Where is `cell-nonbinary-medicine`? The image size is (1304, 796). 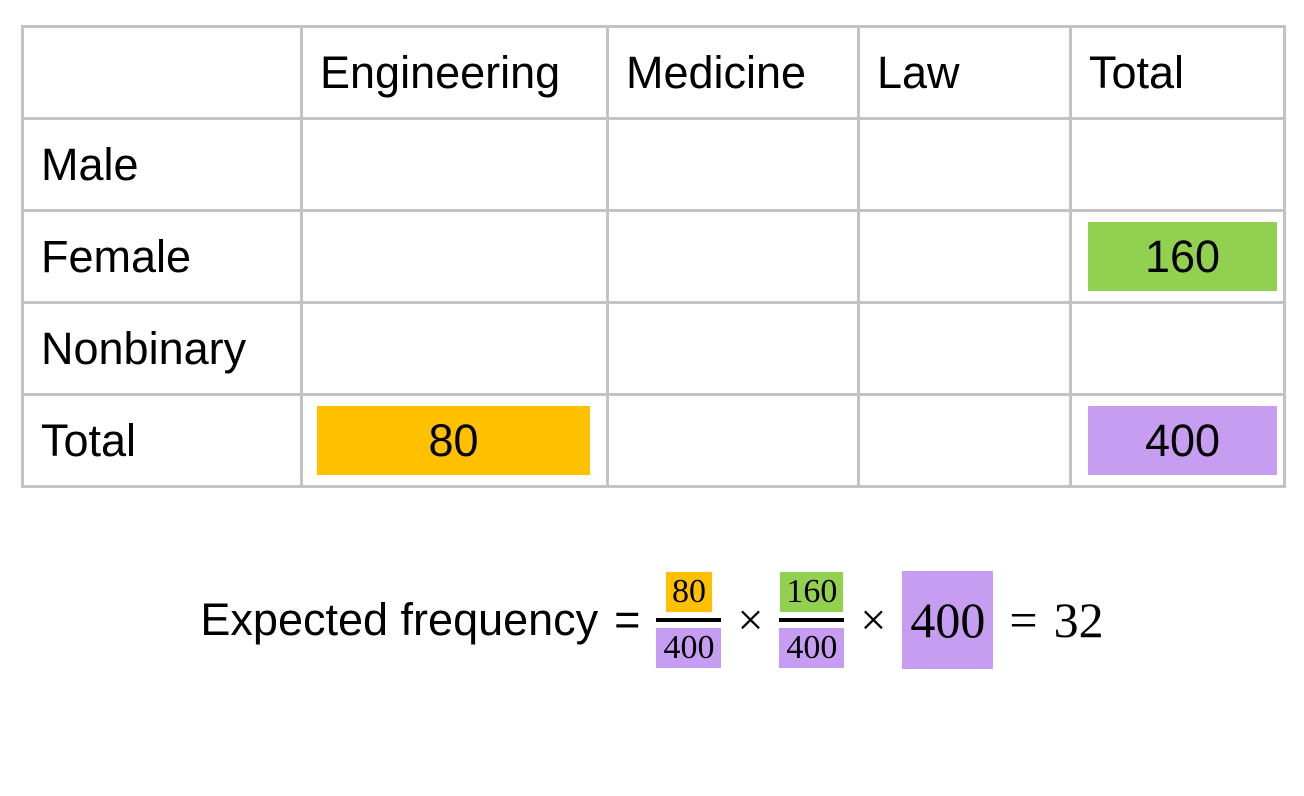
cell-nonbinary-medicine is located at coordinates (733, 348).